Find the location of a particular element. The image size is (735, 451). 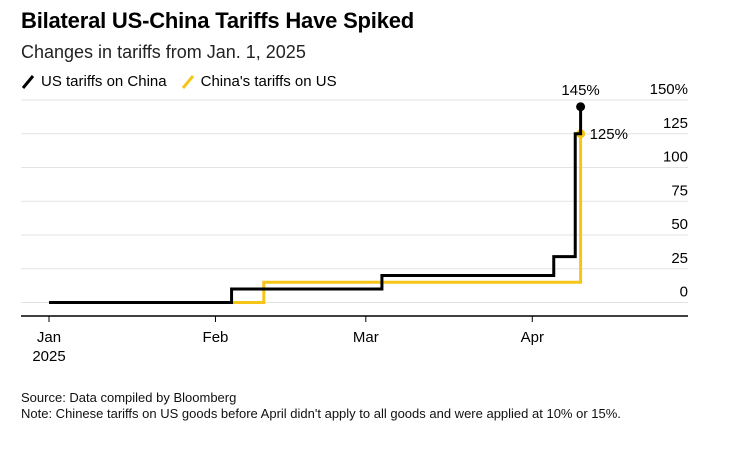

chart-subtitle: Changes in tariffs from Jan. 1, 2025 is located at coordinates (163, 52).